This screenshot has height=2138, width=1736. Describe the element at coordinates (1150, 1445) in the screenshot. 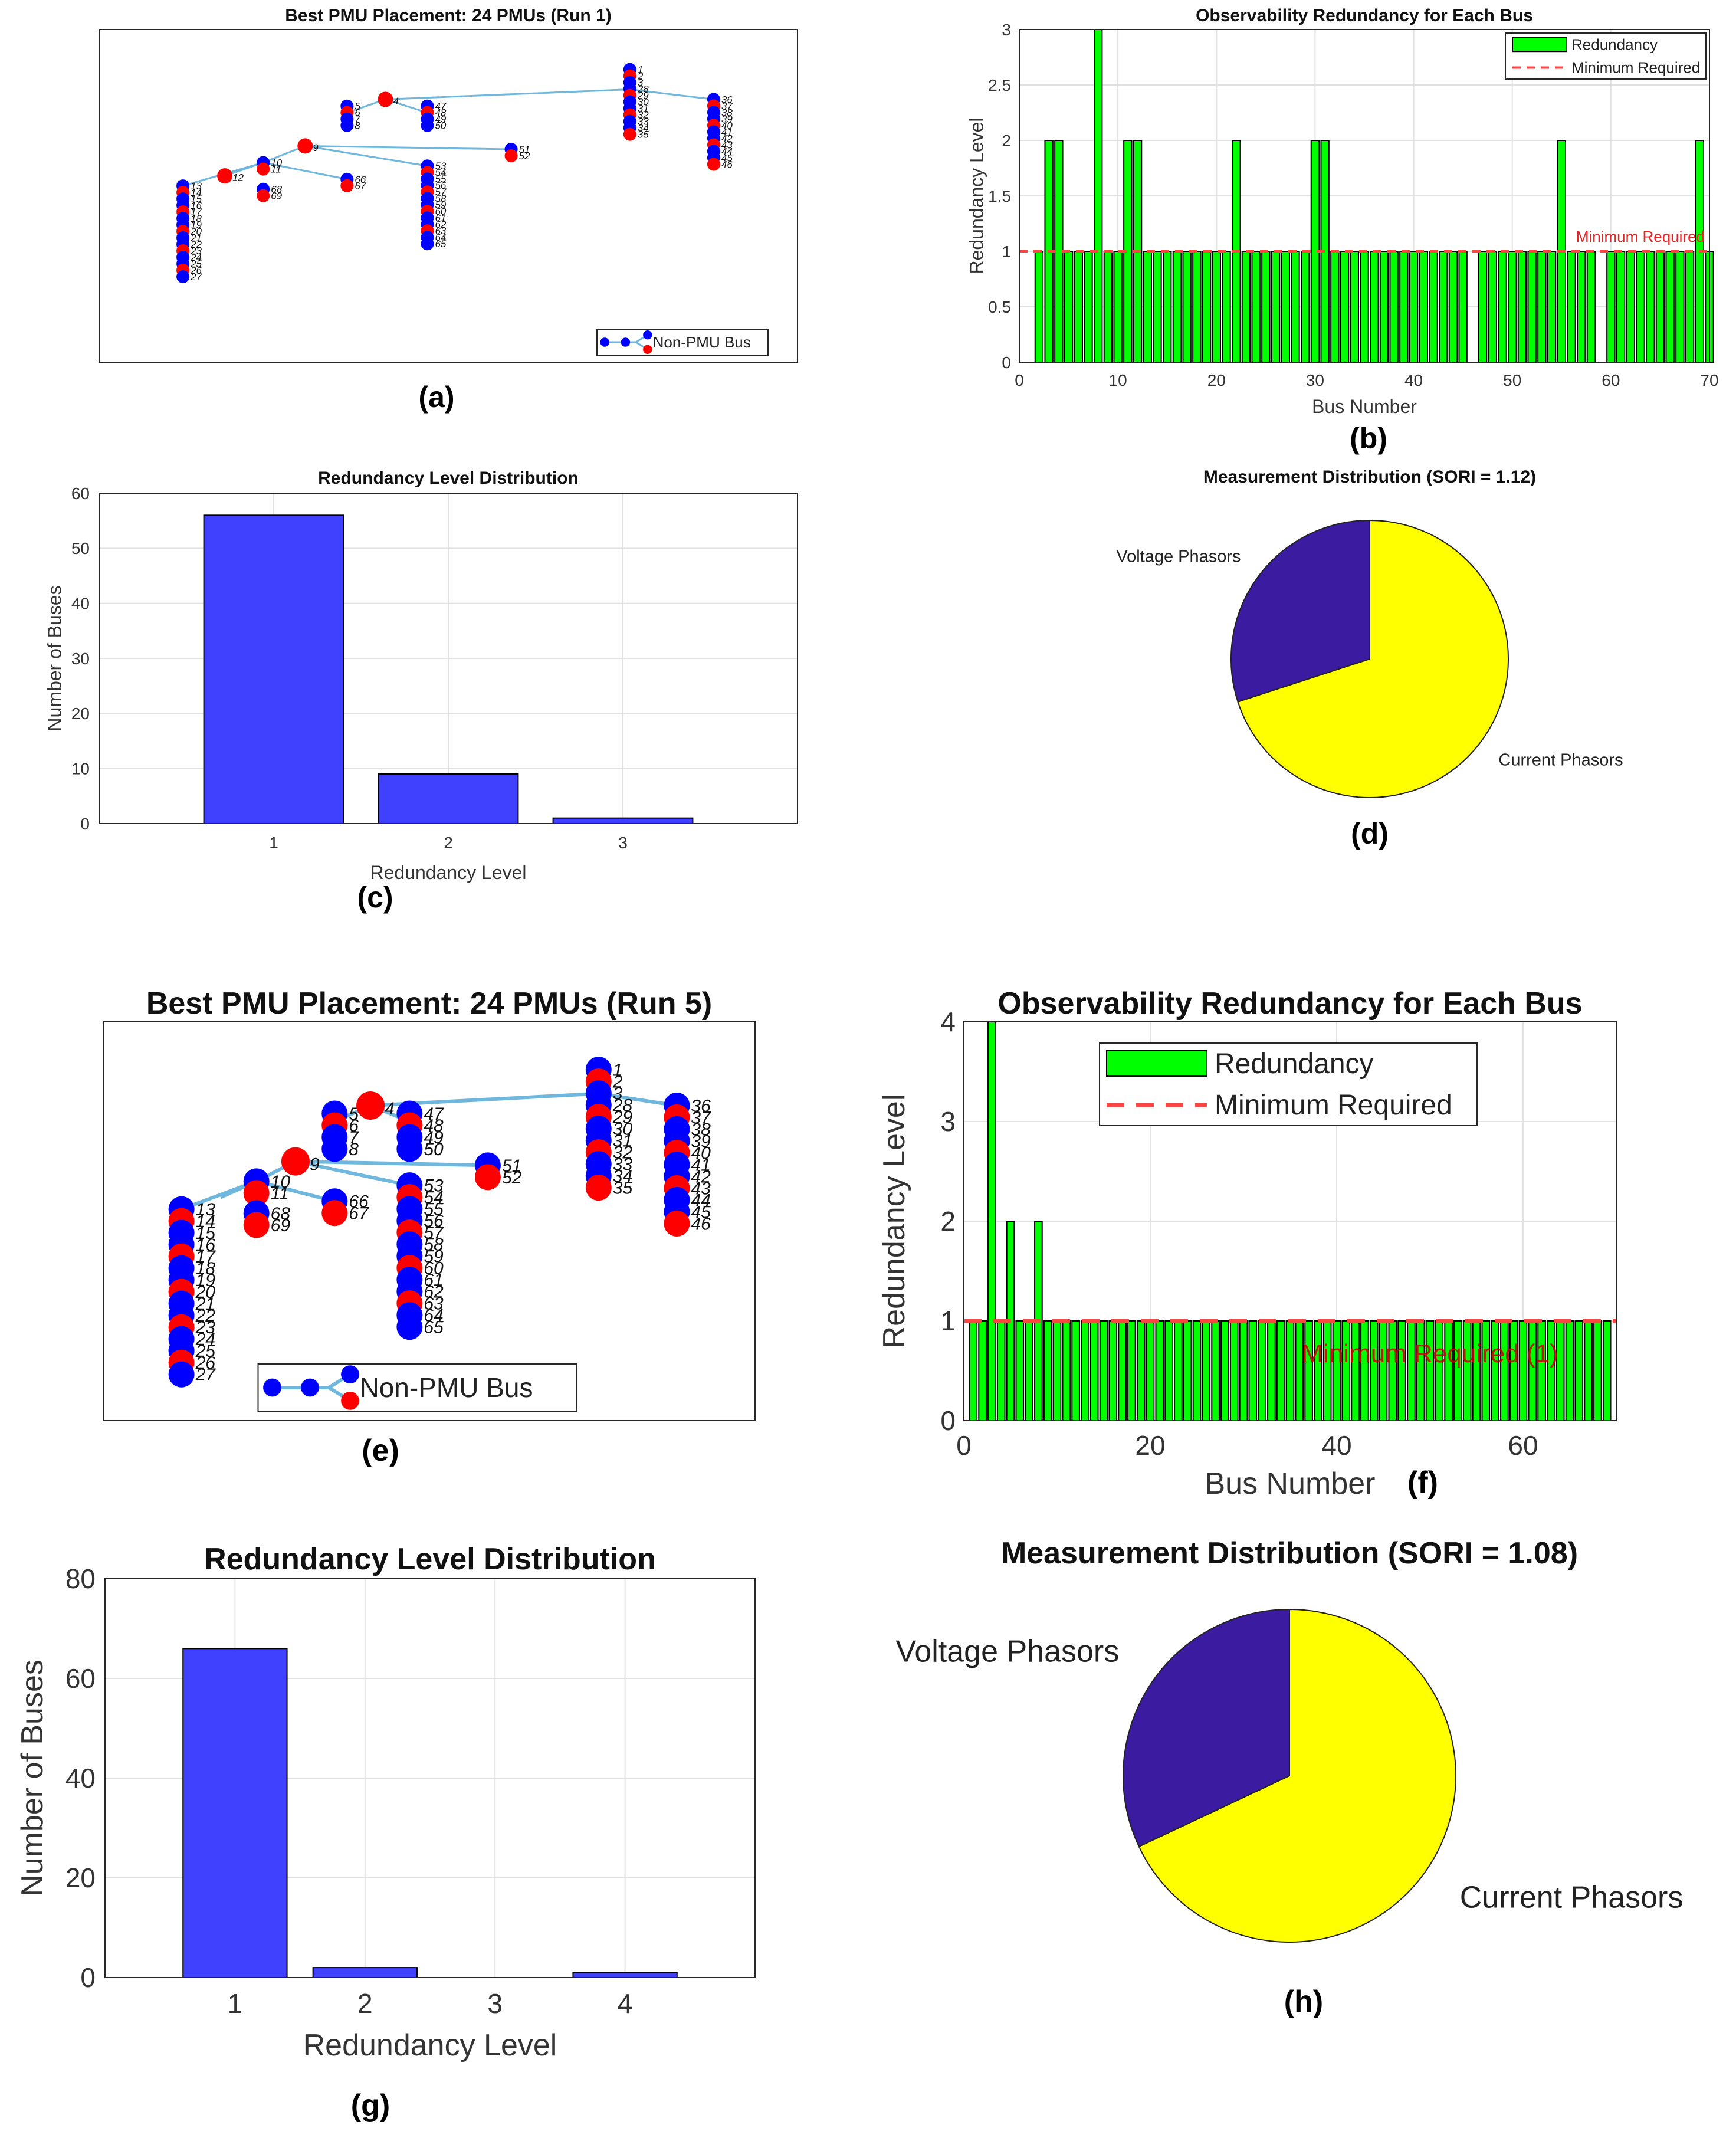

I see `x-tick-label: 20` at that location.